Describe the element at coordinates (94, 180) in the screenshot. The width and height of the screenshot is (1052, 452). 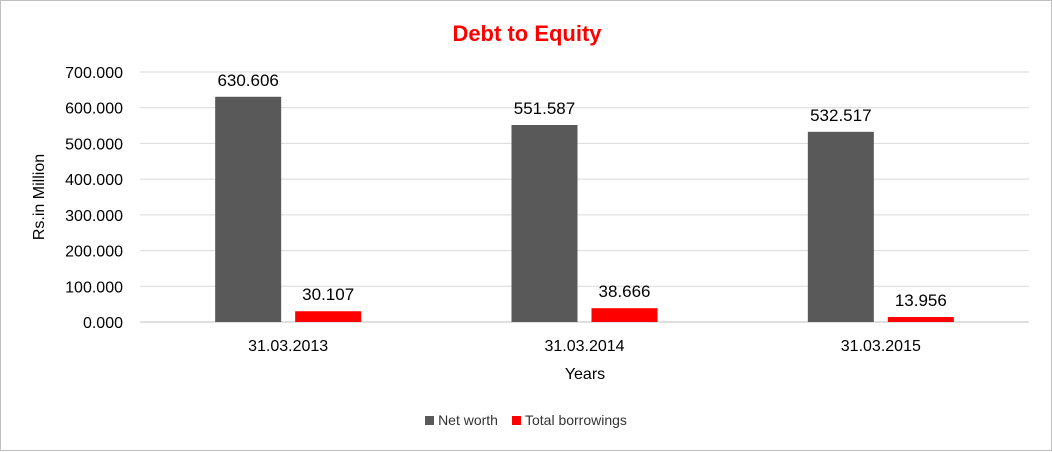
I see `y-tick-label: 400.000` at that location.